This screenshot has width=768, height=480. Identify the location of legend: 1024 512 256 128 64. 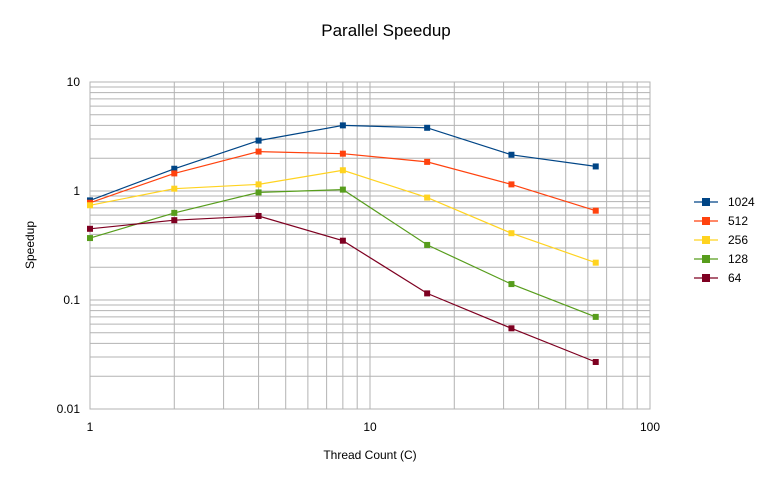
(724, 240).